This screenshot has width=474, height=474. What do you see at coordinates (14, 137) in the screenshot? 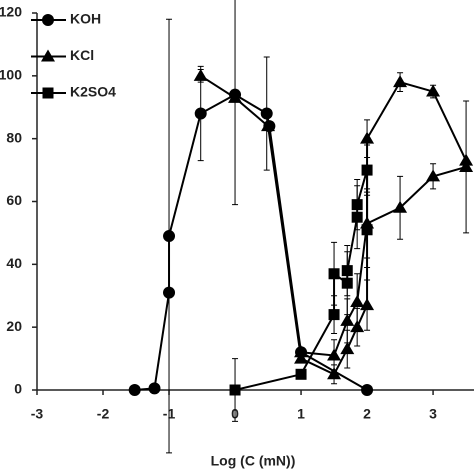
I see `y-tick-label: 80` at bounding box center [14, 137].